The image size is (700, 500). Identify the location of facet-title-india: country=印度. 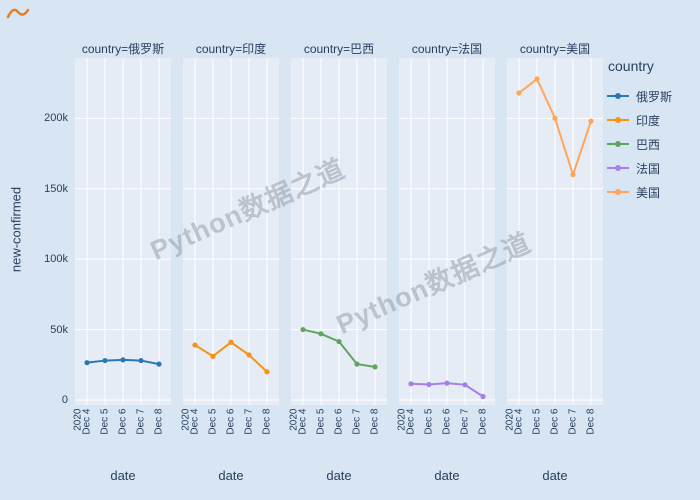
(231, 49).